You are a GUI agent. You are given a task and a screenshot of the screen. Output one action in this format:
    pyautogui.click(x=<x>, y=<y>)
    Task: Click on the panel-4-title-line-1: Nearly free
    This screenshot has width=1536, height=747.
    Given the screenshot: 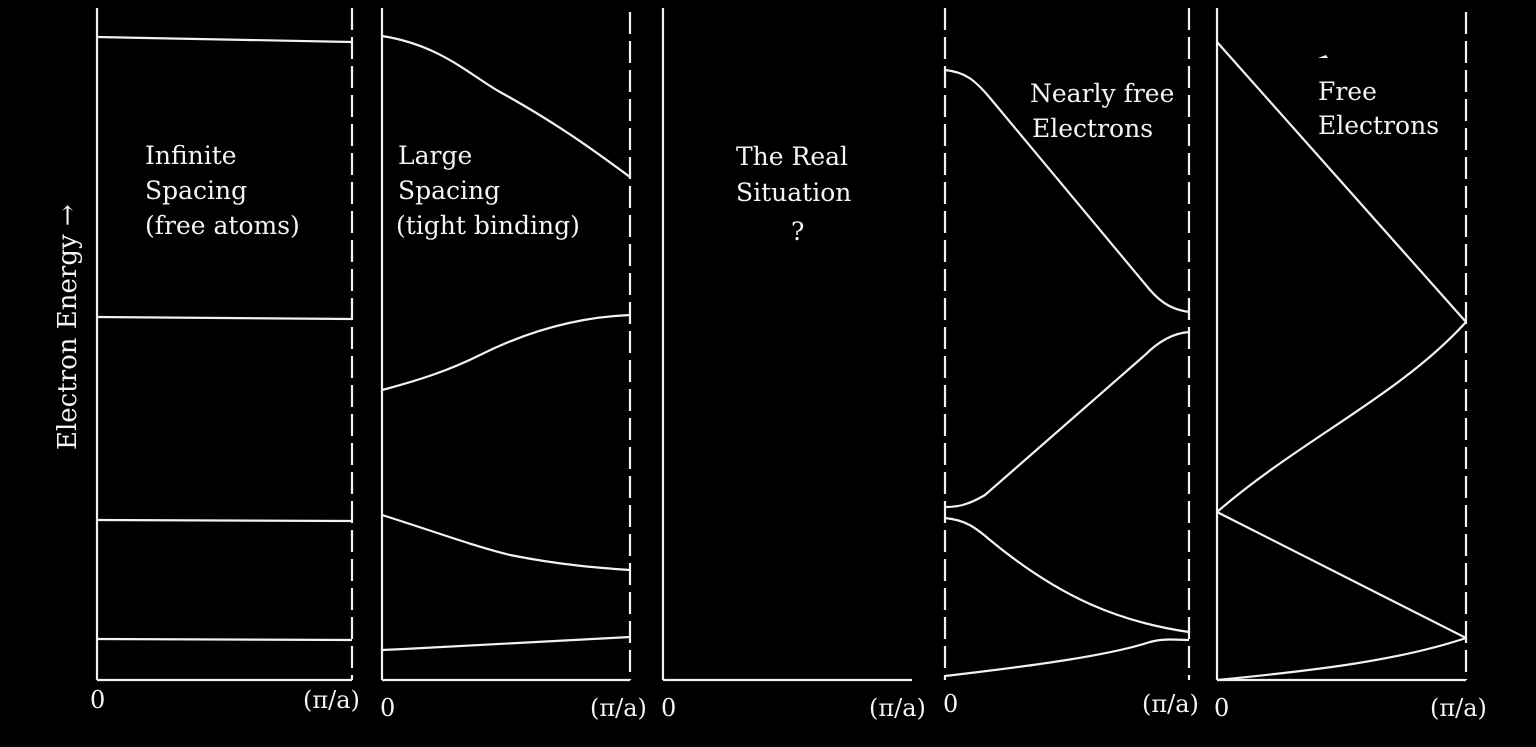 What is the action you would take?
    pyautogui.click(x=1102, y=93)
    